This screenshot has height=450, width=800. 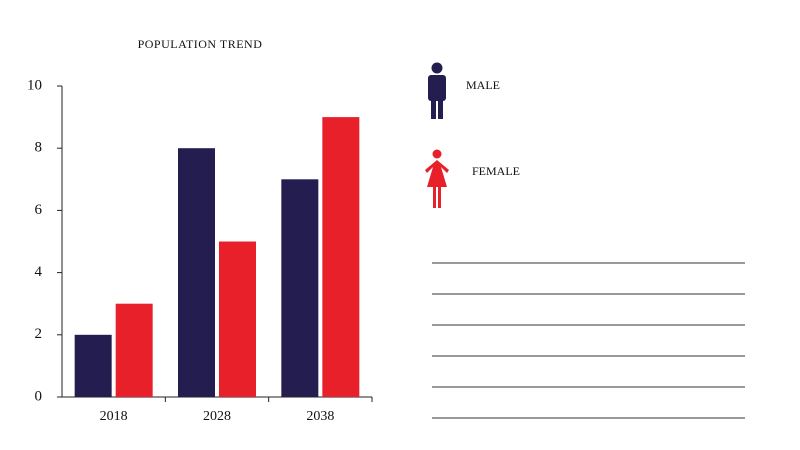 What do you see at coordinates (320, 416) in the screenshot?
I see `x-tick-label: 2038` at bounding box center [320, 416].